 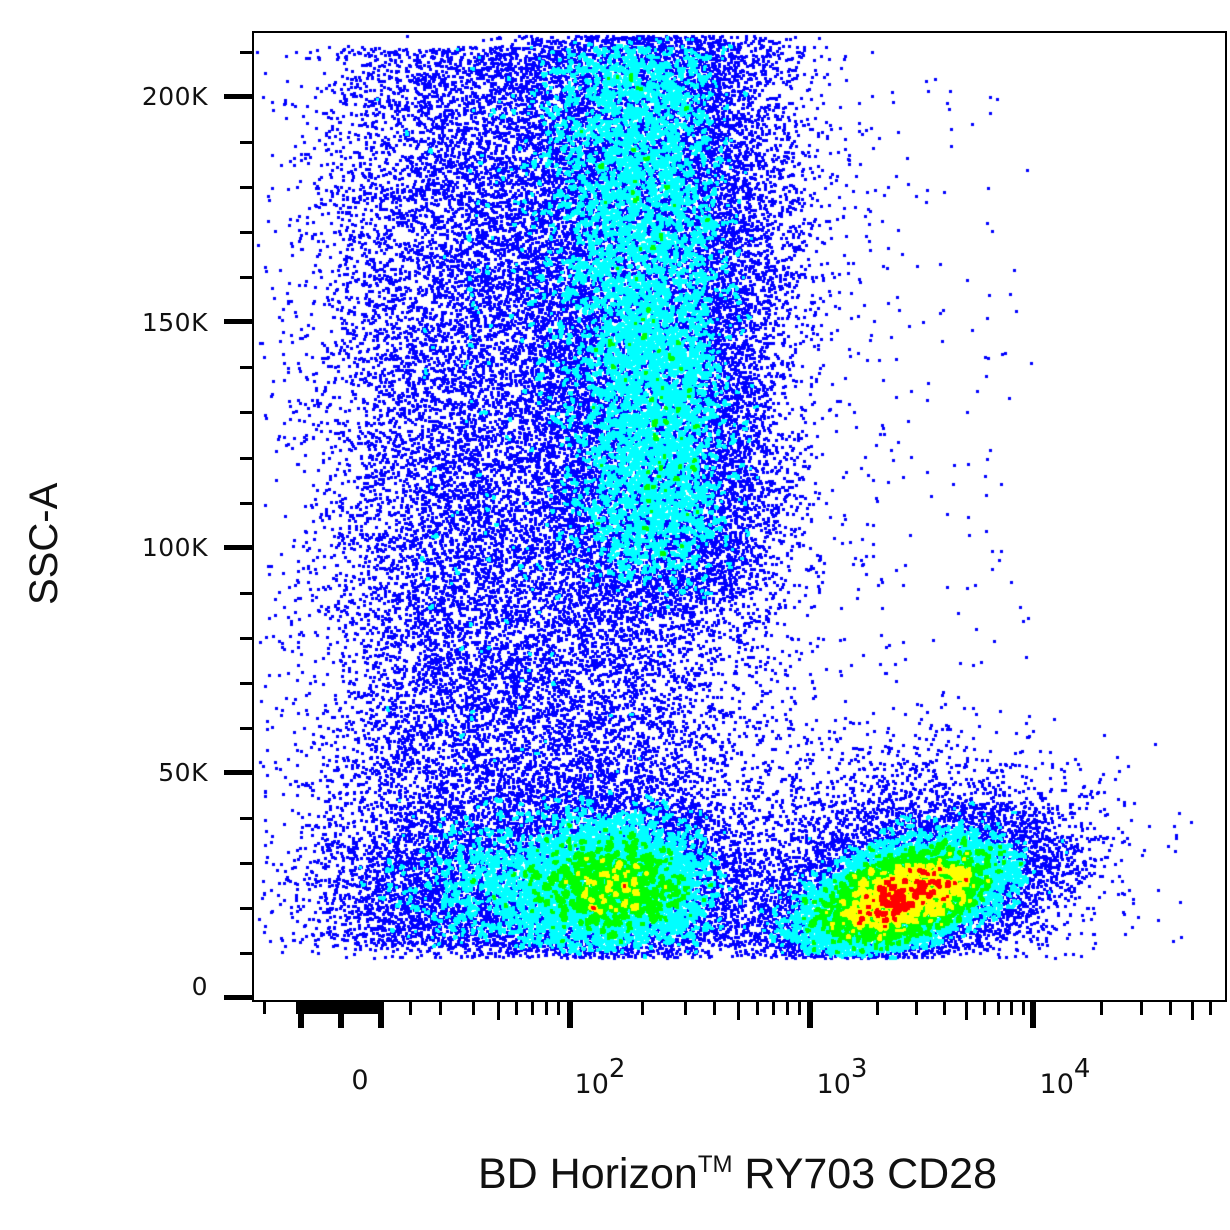 I want to click on y-tick-label-0: 0, so click(x=199, y=986).